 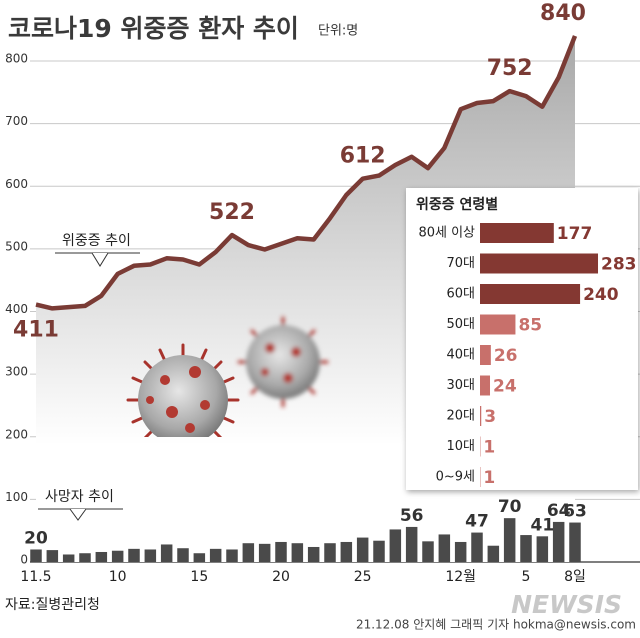 What do you see at coordinates (460, 324) in the screenshot?
I see `category-label: 50대` at bounding box center [460, 324].